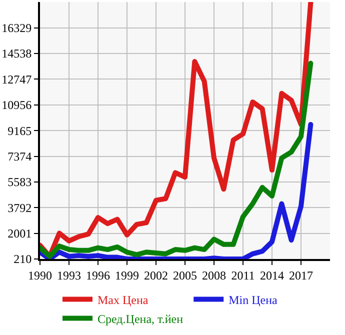 The height and width of the screenshot is (335, 345). I want to click on y-tick-label: 12747, so click(17, 79).